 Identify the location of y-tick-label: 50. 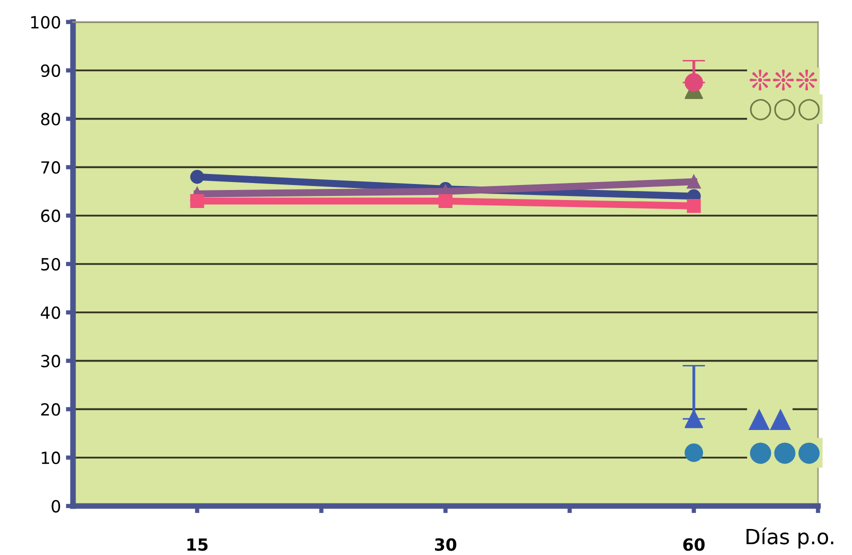
(50, 264).